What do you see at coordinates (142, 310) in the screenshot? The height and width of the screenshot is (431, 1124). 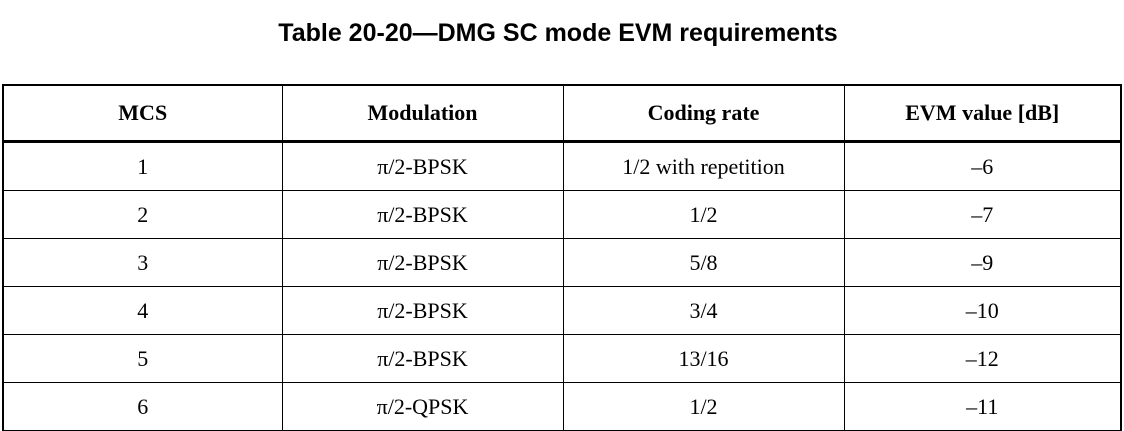 I see `cell-mcs: 4` at bounding box center [142, 310].